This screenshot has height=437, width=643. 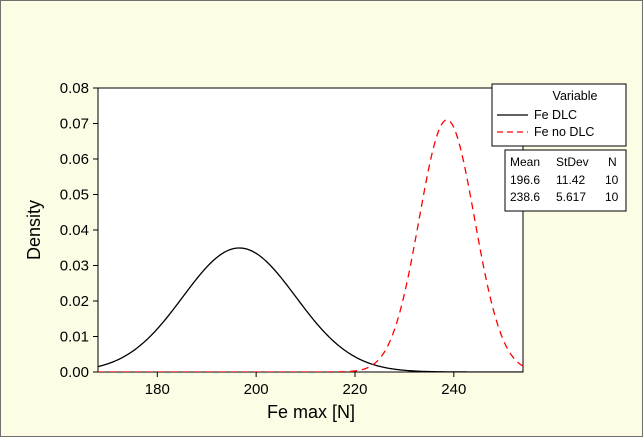 What do you see at coordinates (74, 266) in the screenshot?
I see `y-tick-label: 0.03` at bounding box center [74, 266].